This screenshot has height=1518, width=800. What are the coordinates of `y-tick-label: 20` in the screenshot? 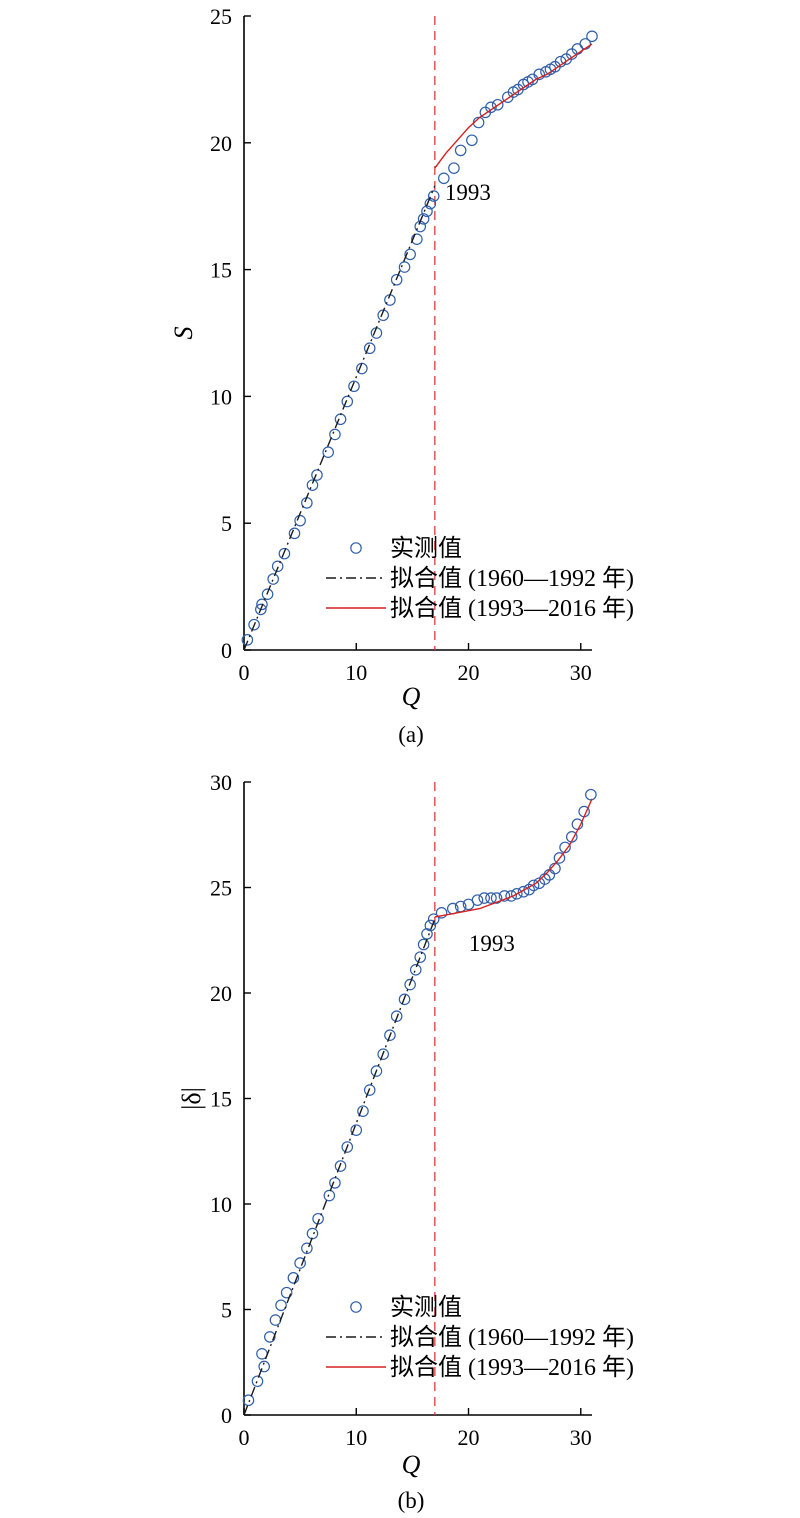 It's located at (221, 143).